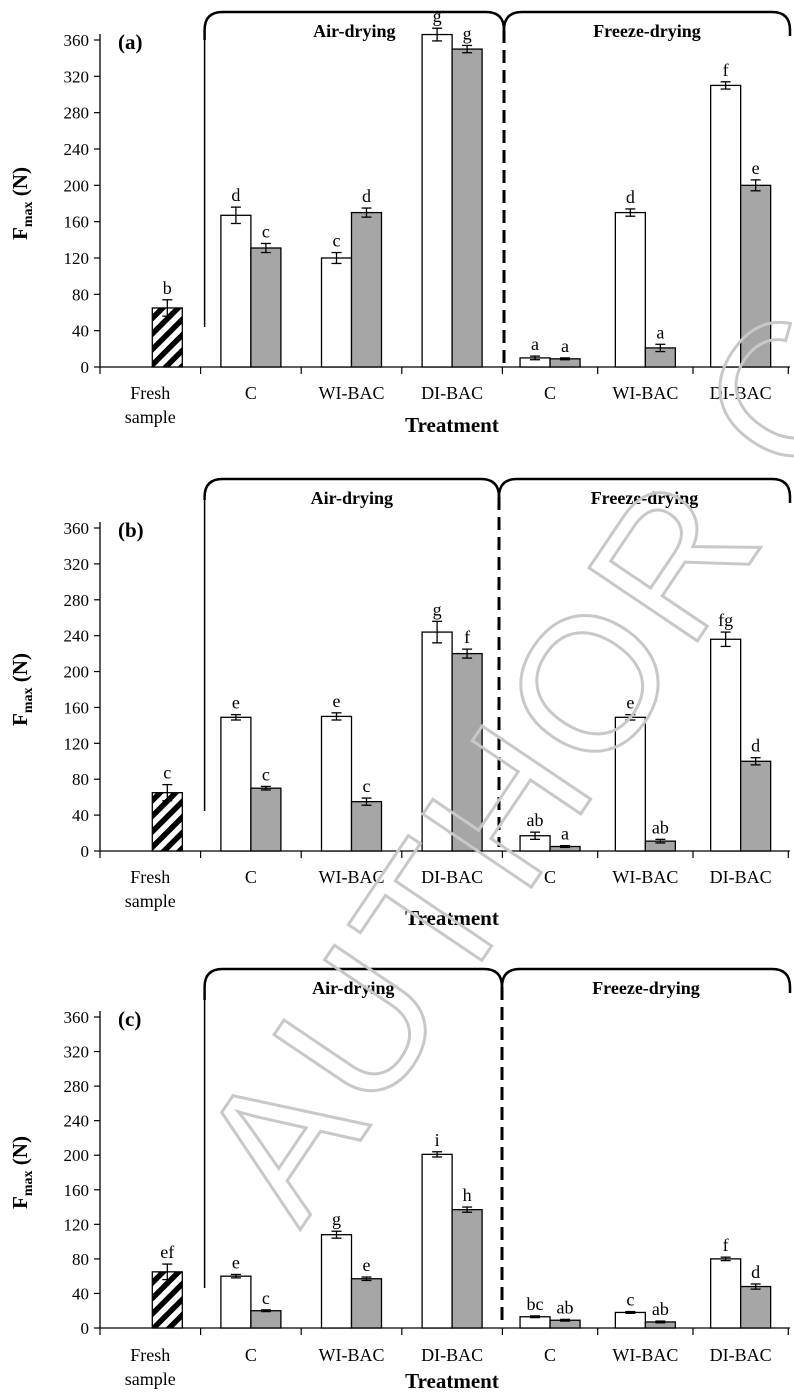 The height and width of the screenshot is (1394, 794). Describe the element at coordinates (535, 1304) in the screenshot. I see `significance-letter: bc` at that location.